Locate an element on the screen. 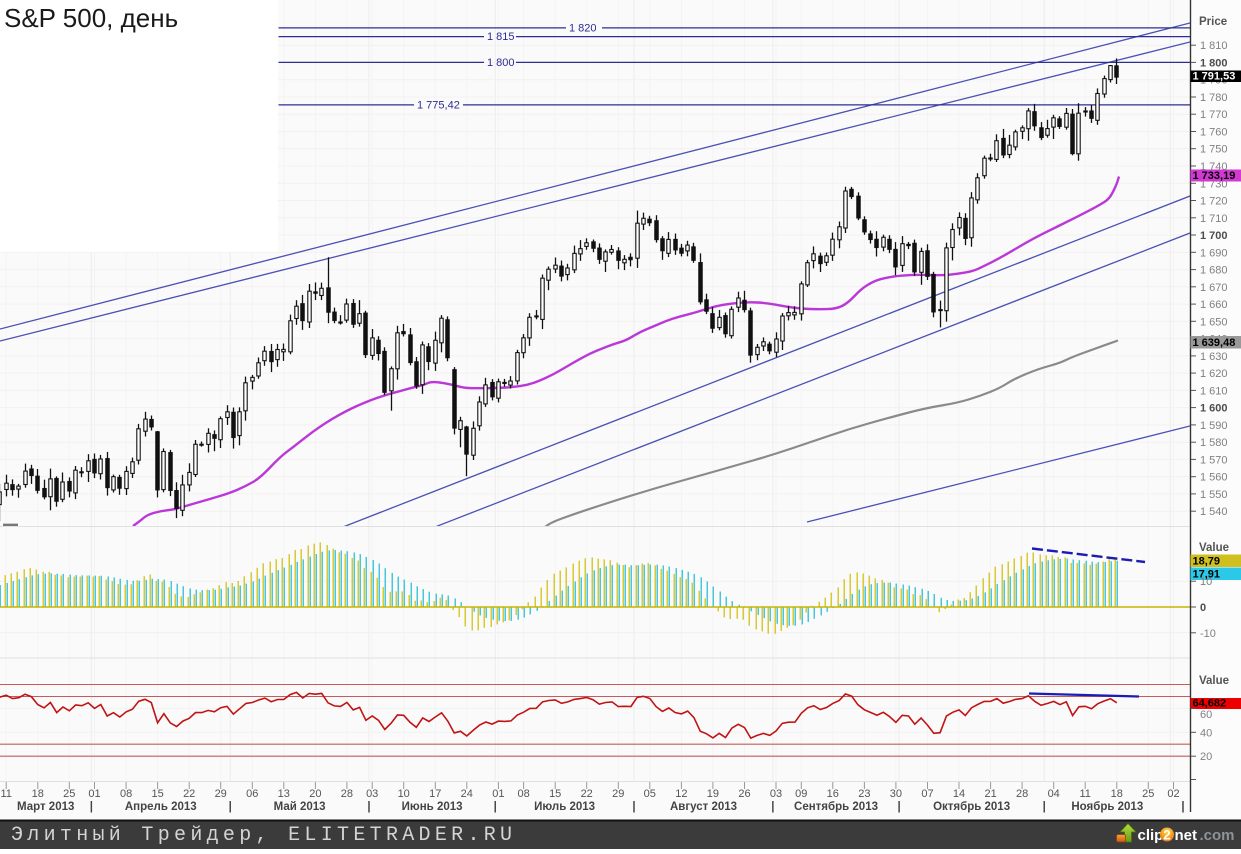 Image resolution: width=1241 pixels, height=854 pixels. svg-text: Октябрь 2013 is located at coordinates (971, 807).